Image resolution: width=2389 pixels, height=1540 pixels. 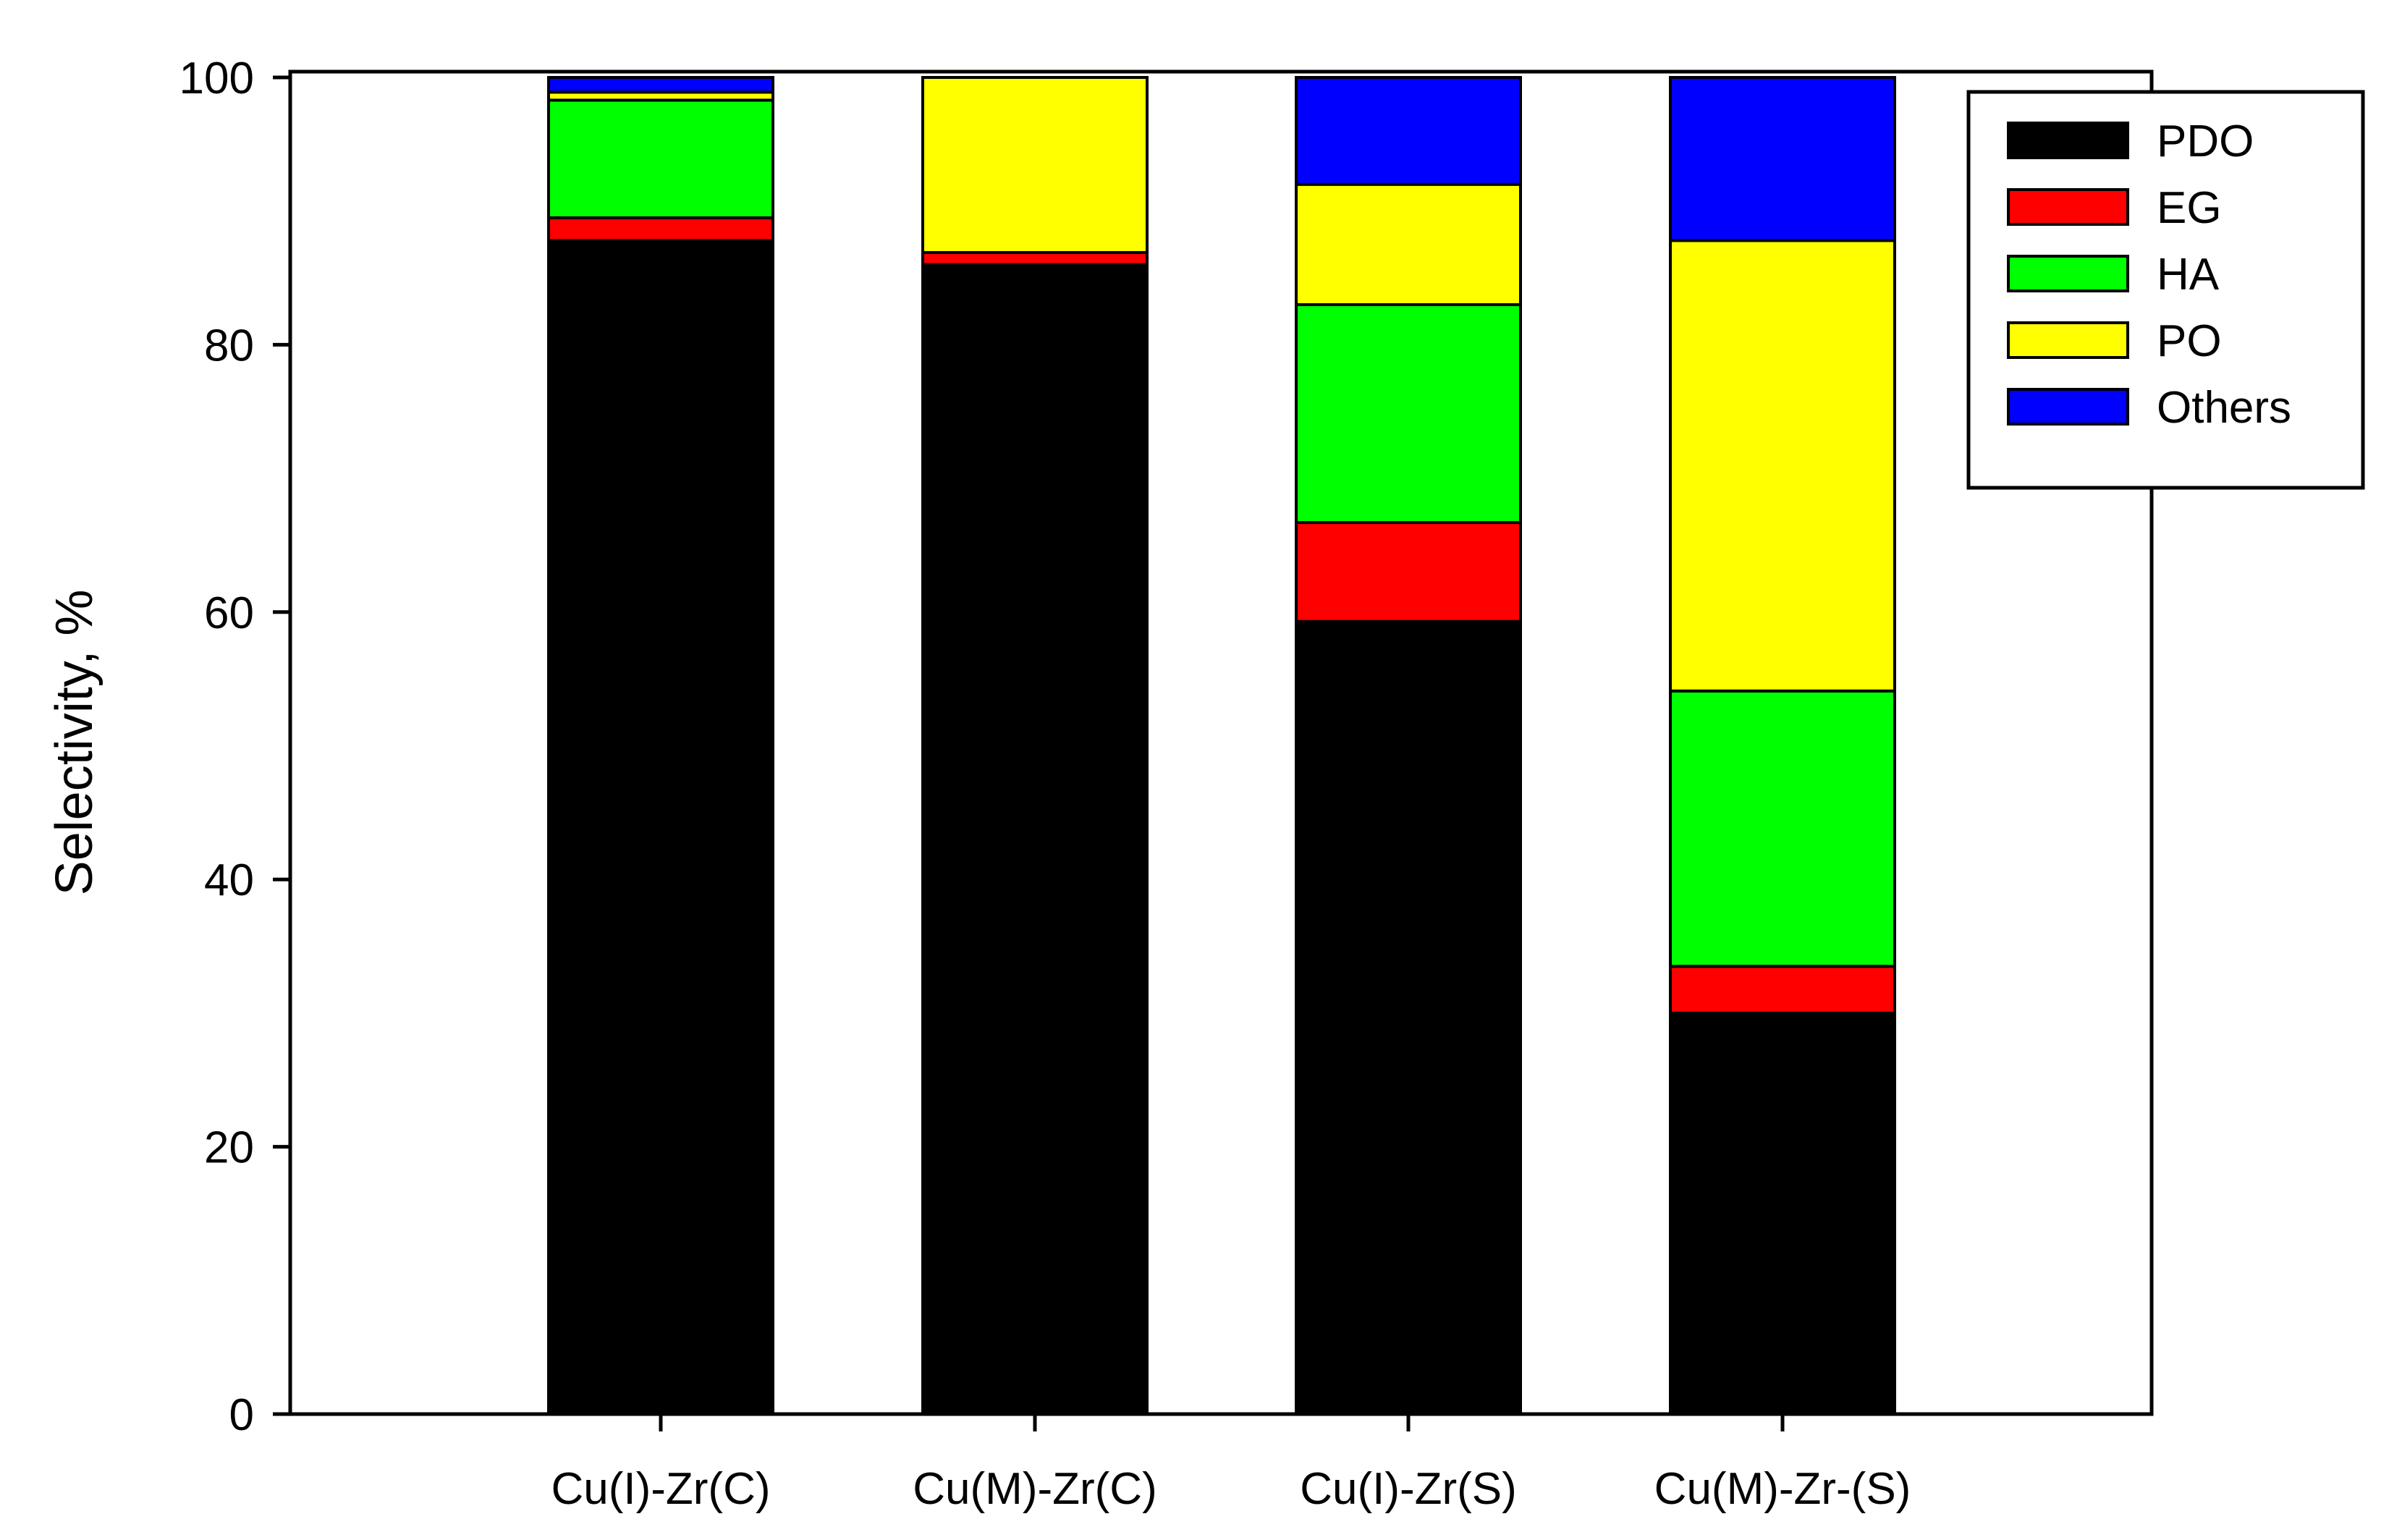 What do you see at coordinates (229, 346) in the screenshot?
I see `y-tick-label: 80` at bounding box center [229, 346].